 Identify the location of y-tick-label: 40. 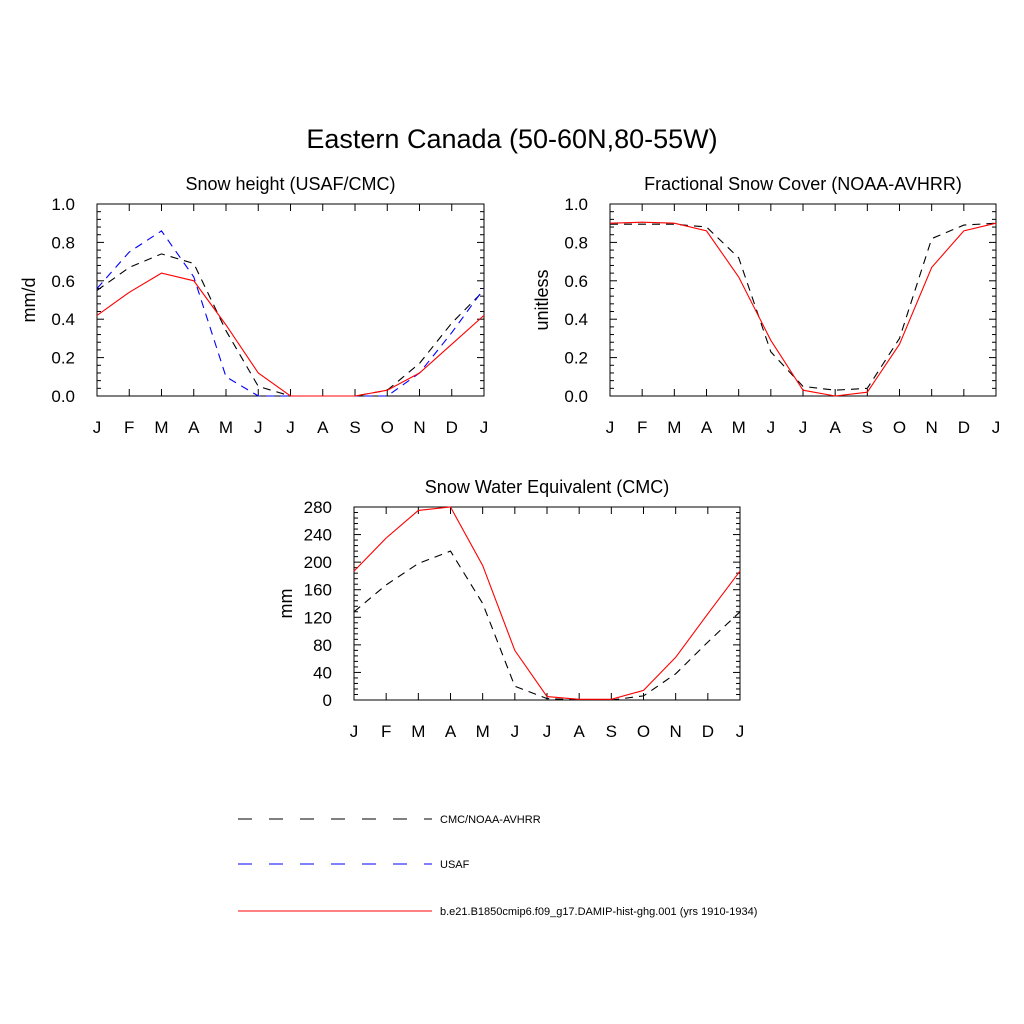
(322, 672).